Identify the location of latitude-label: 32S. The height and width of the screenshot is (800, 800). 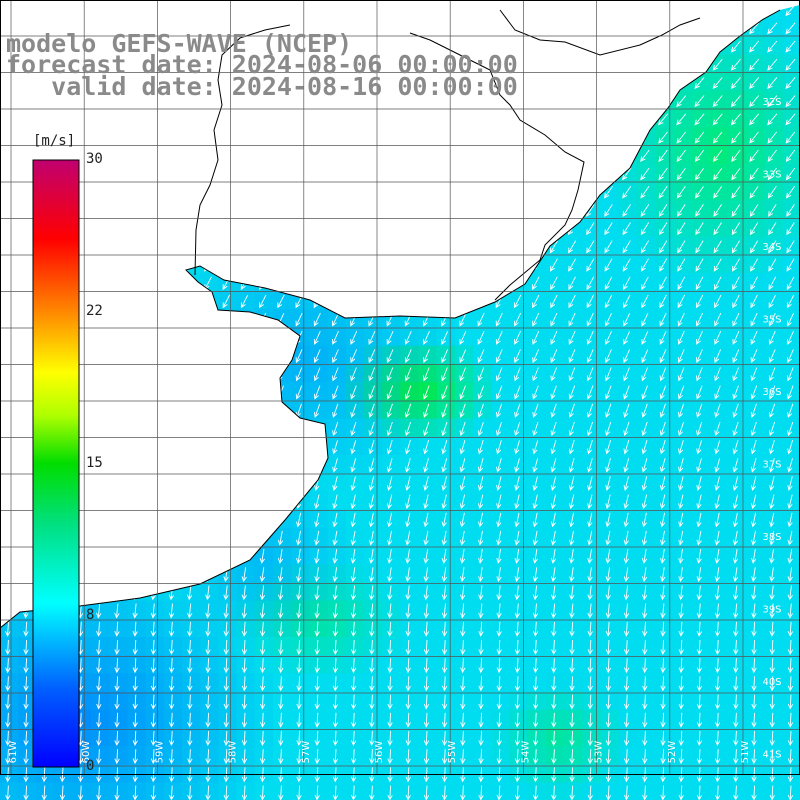
(771, 102).